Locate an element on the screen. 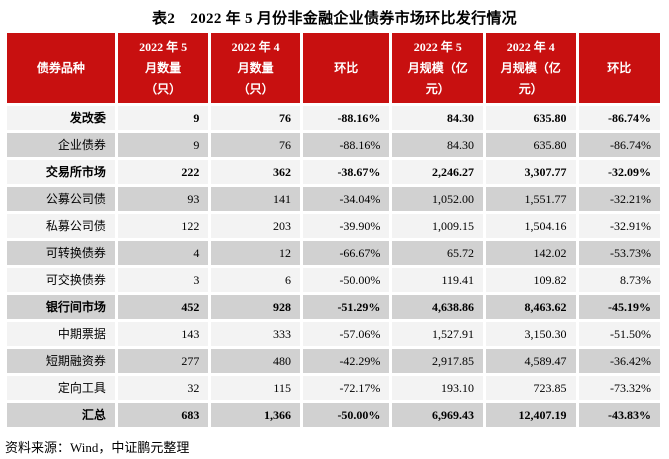 The height and width of the screenshot is (459, 669). value-cell: -66.67% is located at coordinates (346, 253).